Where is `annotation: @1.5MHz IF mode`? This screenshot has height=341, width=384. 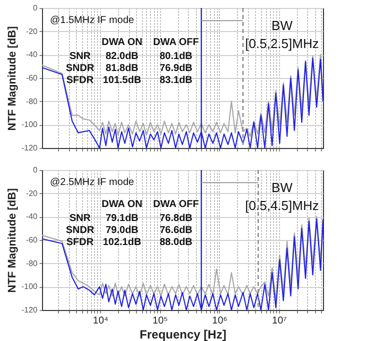 annotation: @1.5MHz IF mode is located at coordinates (92, 20).